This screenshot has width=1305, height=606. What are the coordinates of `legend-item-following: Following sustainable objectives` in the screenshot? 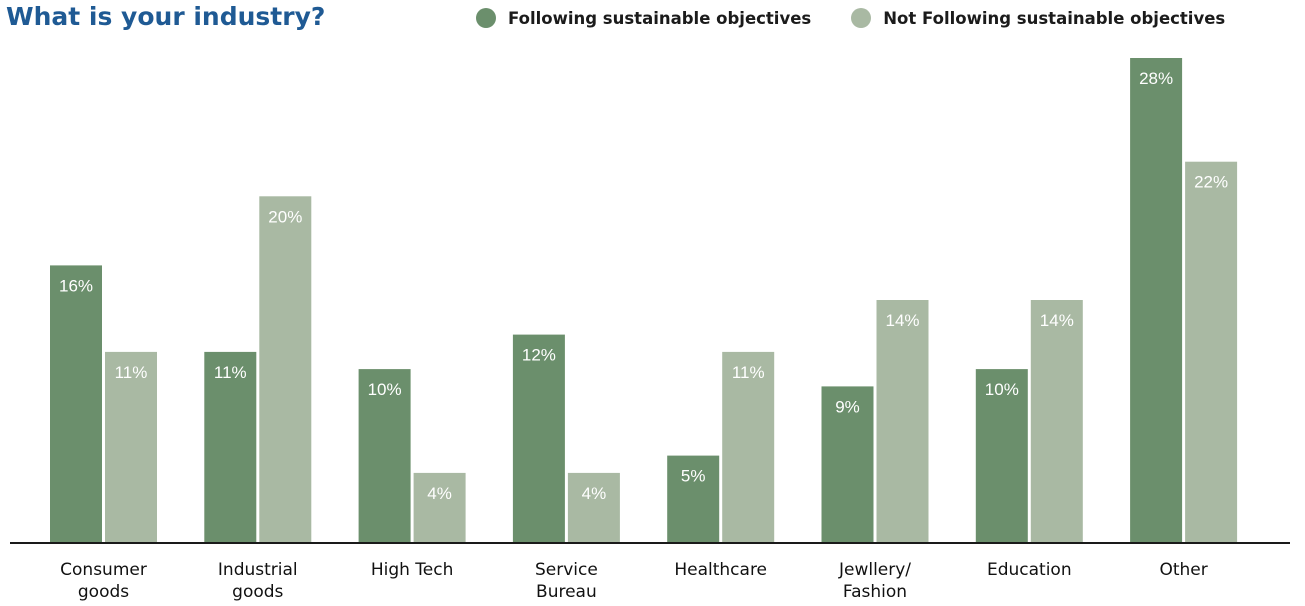 It's located at (643, 18).